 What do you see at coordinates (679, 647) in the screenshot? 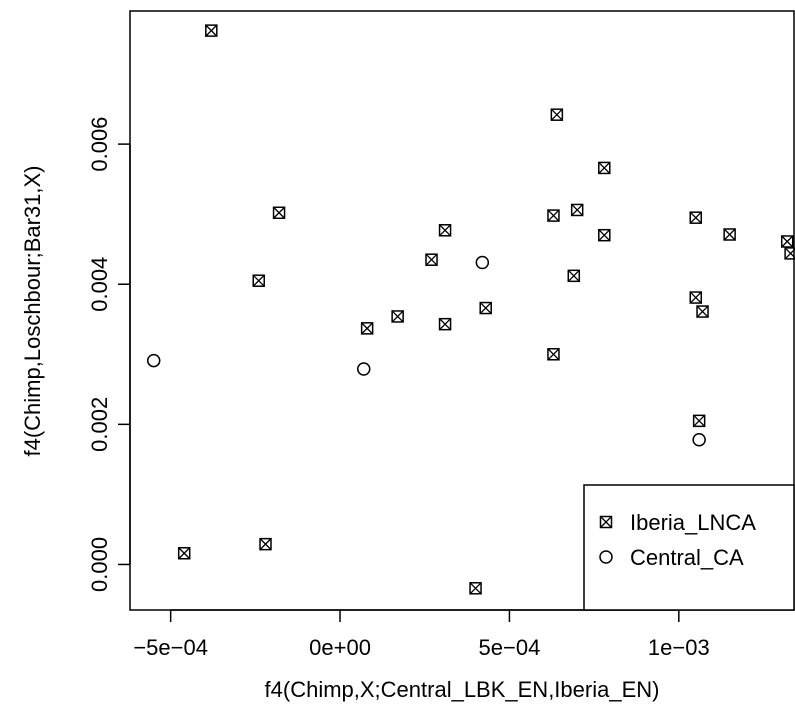
I see `x-tick-label: 1e−03` at bounding box center [679, 647].